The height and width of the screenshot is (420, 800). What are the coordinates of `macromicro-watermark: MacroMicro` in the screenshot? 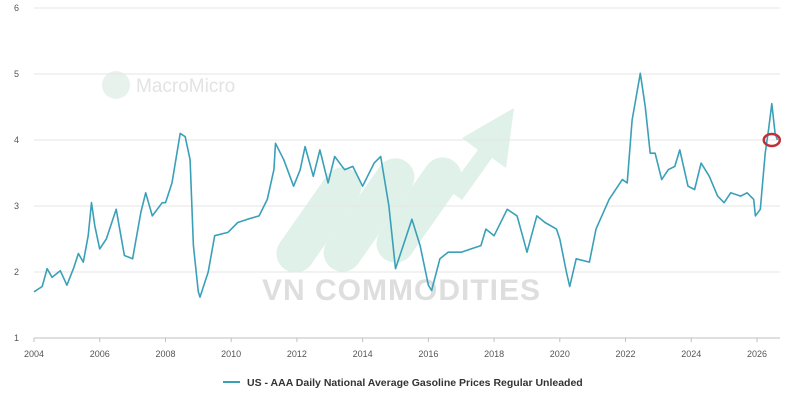 It's located at (168, 85).